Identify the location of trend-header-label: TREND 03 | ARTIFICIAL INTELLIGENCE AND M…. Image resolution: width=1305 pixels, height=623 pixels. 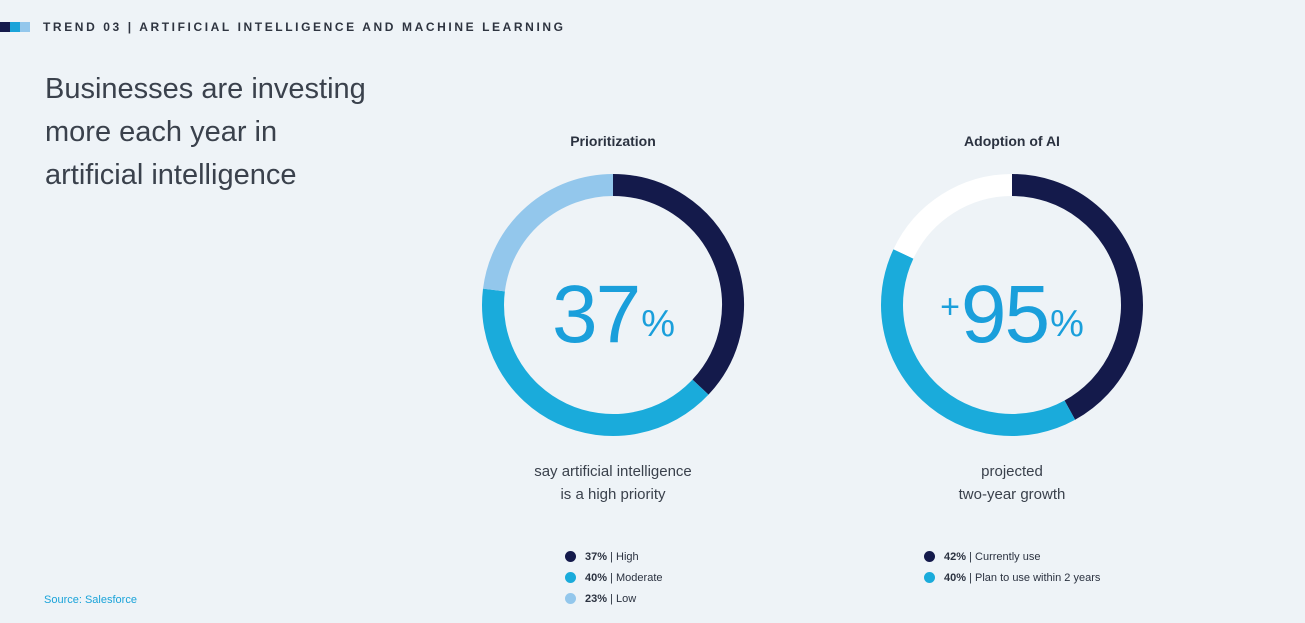
(304, 27).